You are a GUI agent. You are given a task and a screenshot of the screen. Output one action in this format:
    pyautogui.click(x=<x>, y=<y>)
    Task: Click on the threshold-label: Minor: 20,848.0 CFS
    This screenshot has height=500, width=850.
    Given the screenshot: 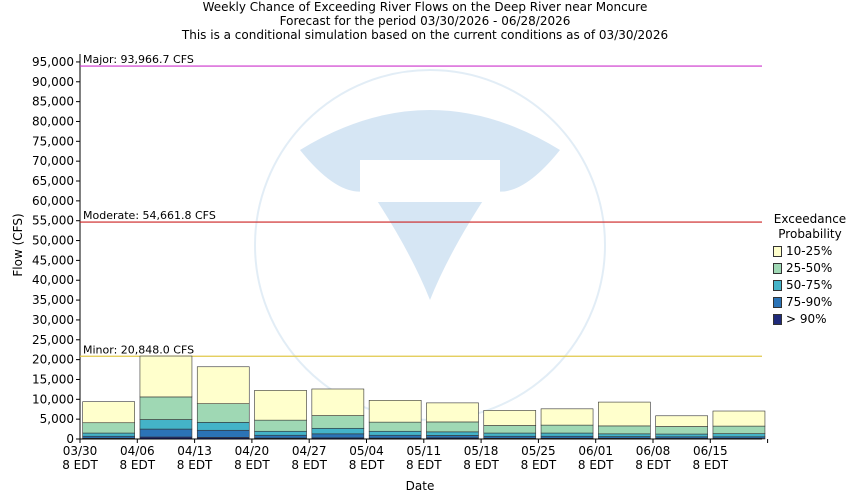 What is the action you would take?
    pyautogui.click(x=138, y=349)
    